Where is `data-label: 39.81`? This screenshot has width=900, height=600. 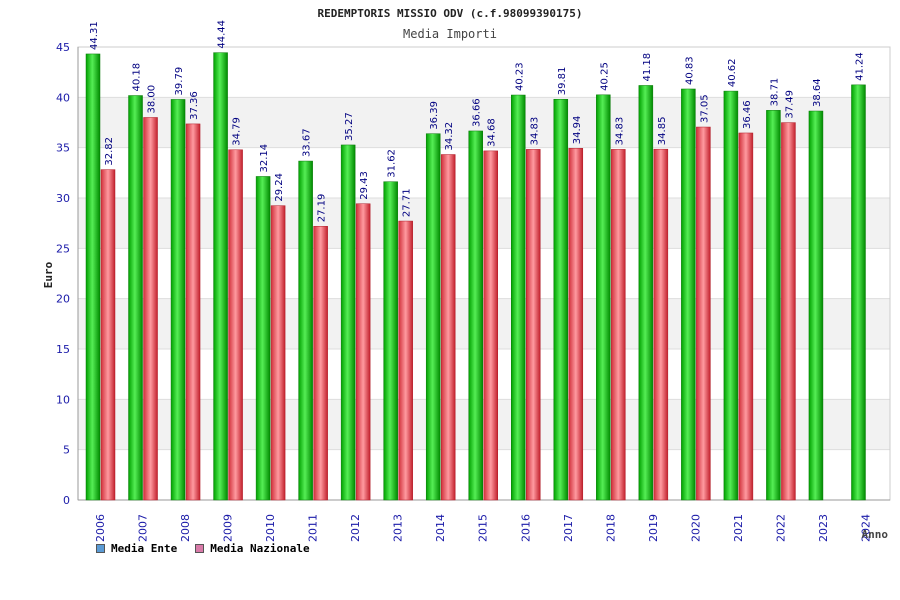
data-label: 39.81 is located at coordinates (562, 81).